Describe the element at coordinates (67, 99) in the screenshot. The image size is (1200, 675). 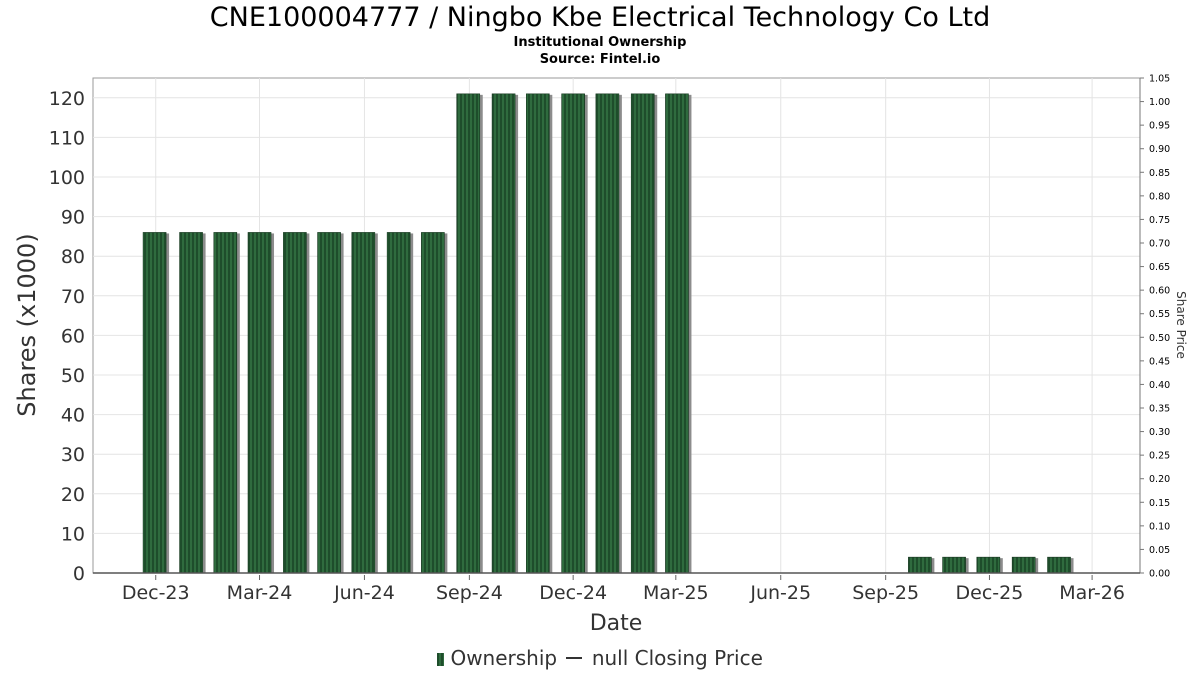
I see `y-tick-label: 120` at that location.